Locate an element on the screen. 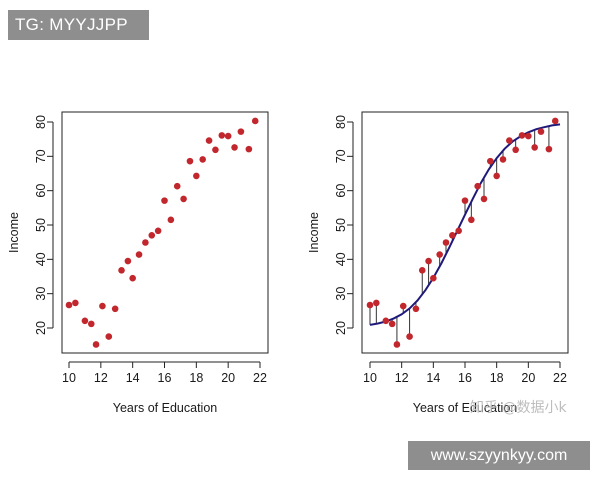 The height and width of the screenshot is (480, 600). watermark-tag: TG: MYYJJPP is located at coordinates (78, 25).